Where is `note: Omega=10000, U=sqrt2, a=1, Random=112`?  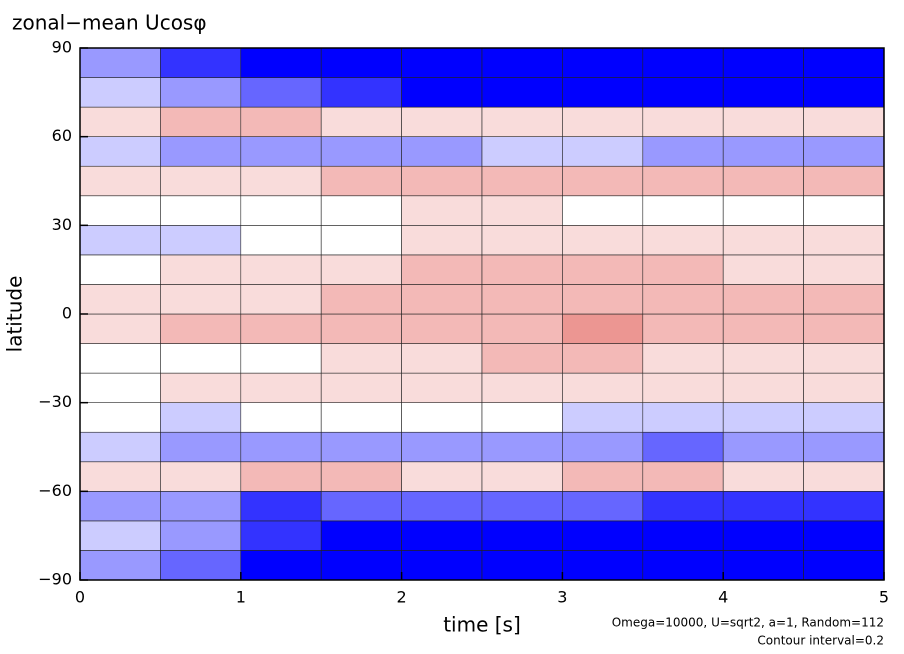 note: Omega=10000, U=sqrt2, a=1, Random=112 is located at coordinates (748, 623).